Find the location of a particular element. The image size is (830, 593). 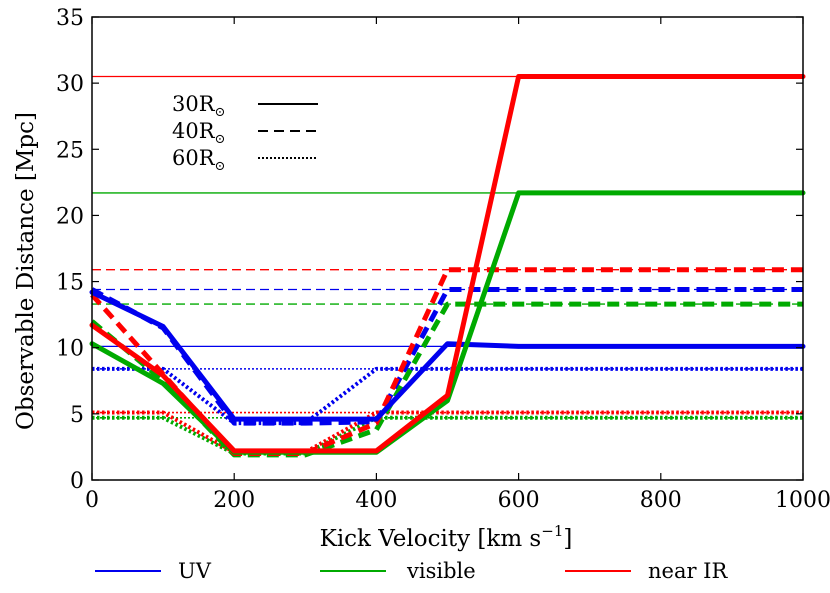

x-axis-label: Kick Velocity [km s−1] is located at coordinates (446, 537).